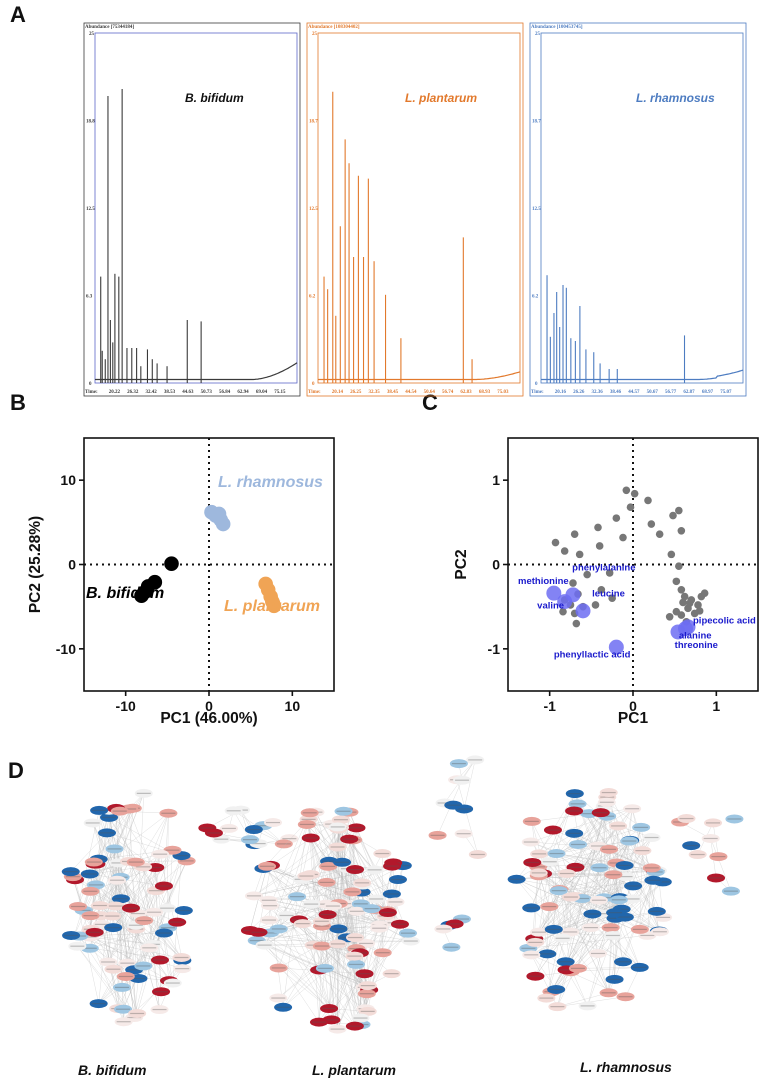  What do you see at coordinates (554, 593) in the screenshot?
I see `highlighted-point-methionine` at bounding box center [554, 593].